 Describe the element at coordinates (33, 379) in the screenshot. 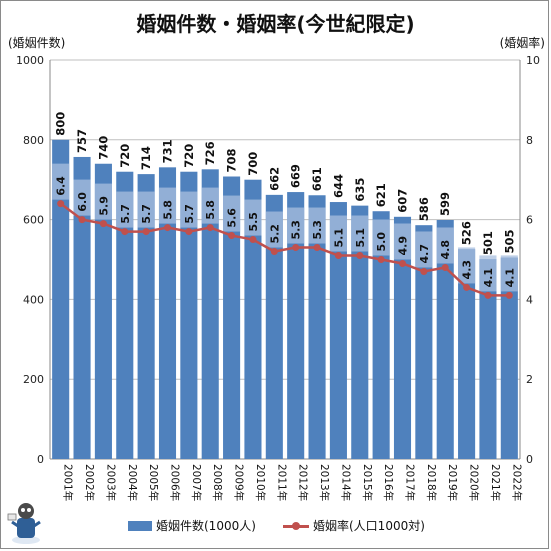

I see `y-left-tick-label: 200` at that location.